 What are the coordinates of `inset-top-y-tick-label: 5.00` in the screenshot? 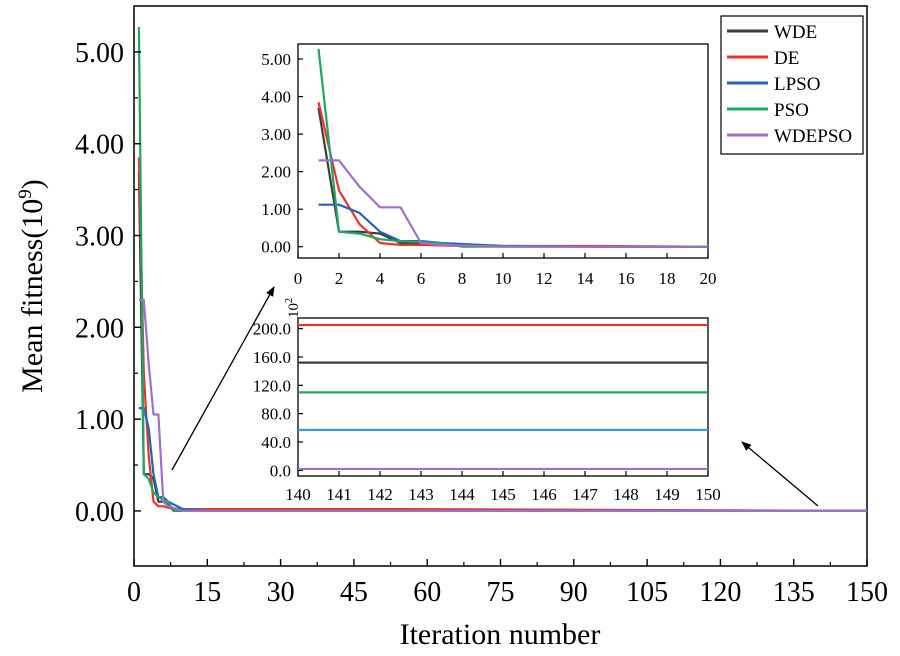 It's located at (276, 59).